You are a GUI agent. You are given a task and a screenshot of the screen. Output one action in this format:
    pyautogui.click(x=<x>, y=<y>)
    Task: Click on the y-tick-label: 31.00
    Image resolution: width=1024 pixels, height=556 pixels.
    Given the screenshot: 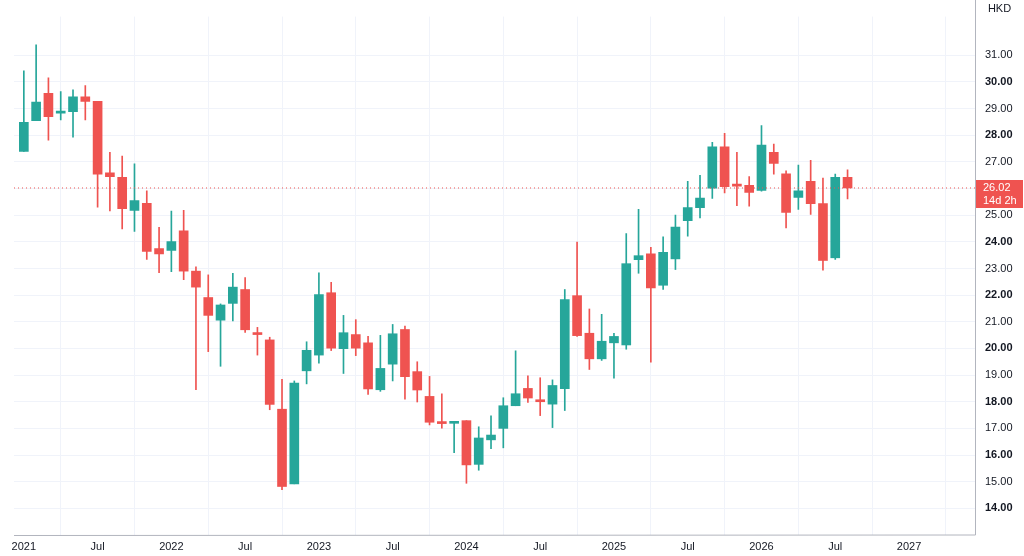 What is the action you would take?
    pyautogui.click(x=999, y=54)
    